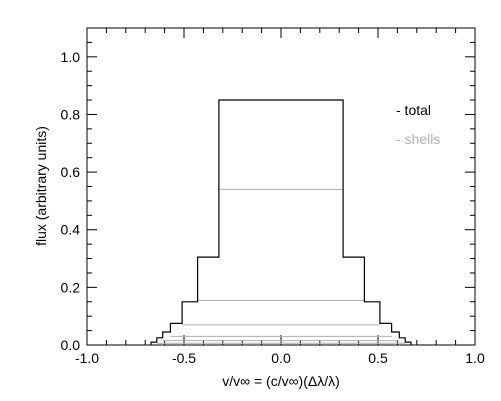 This screenshot has height=401, width=501. Describe the element at coordinates (378, 358) in the screenshot. I see `x-tick-label: 0.5` at that location.